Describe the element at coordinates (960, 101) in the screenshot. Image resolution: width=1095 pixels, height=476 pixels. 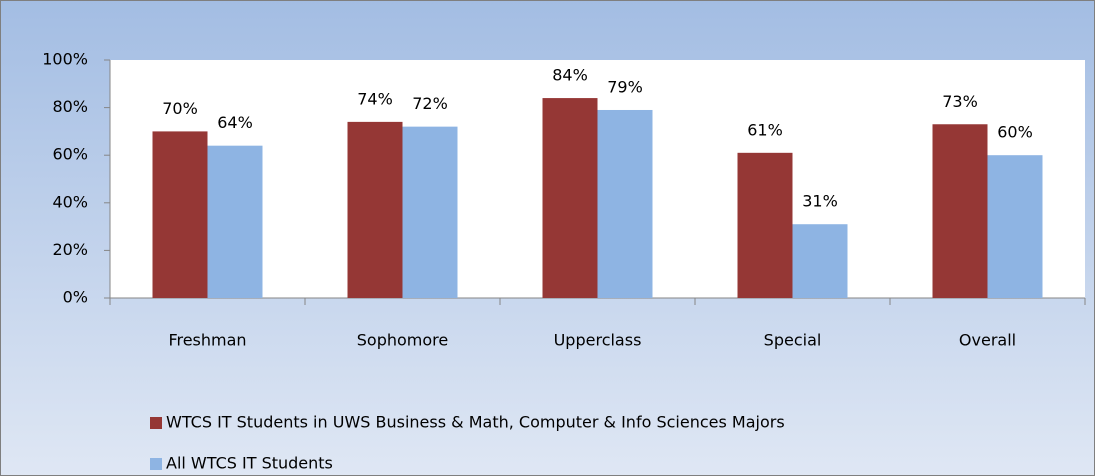
I see `data-label: 73%` at that location.